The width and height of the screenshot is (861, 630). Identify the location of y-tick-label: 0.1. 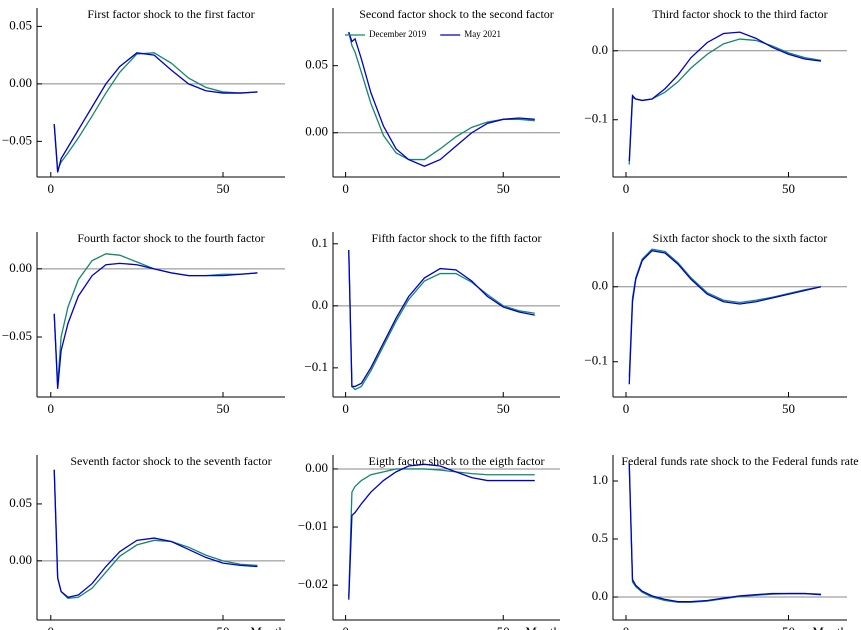
(320, 242).